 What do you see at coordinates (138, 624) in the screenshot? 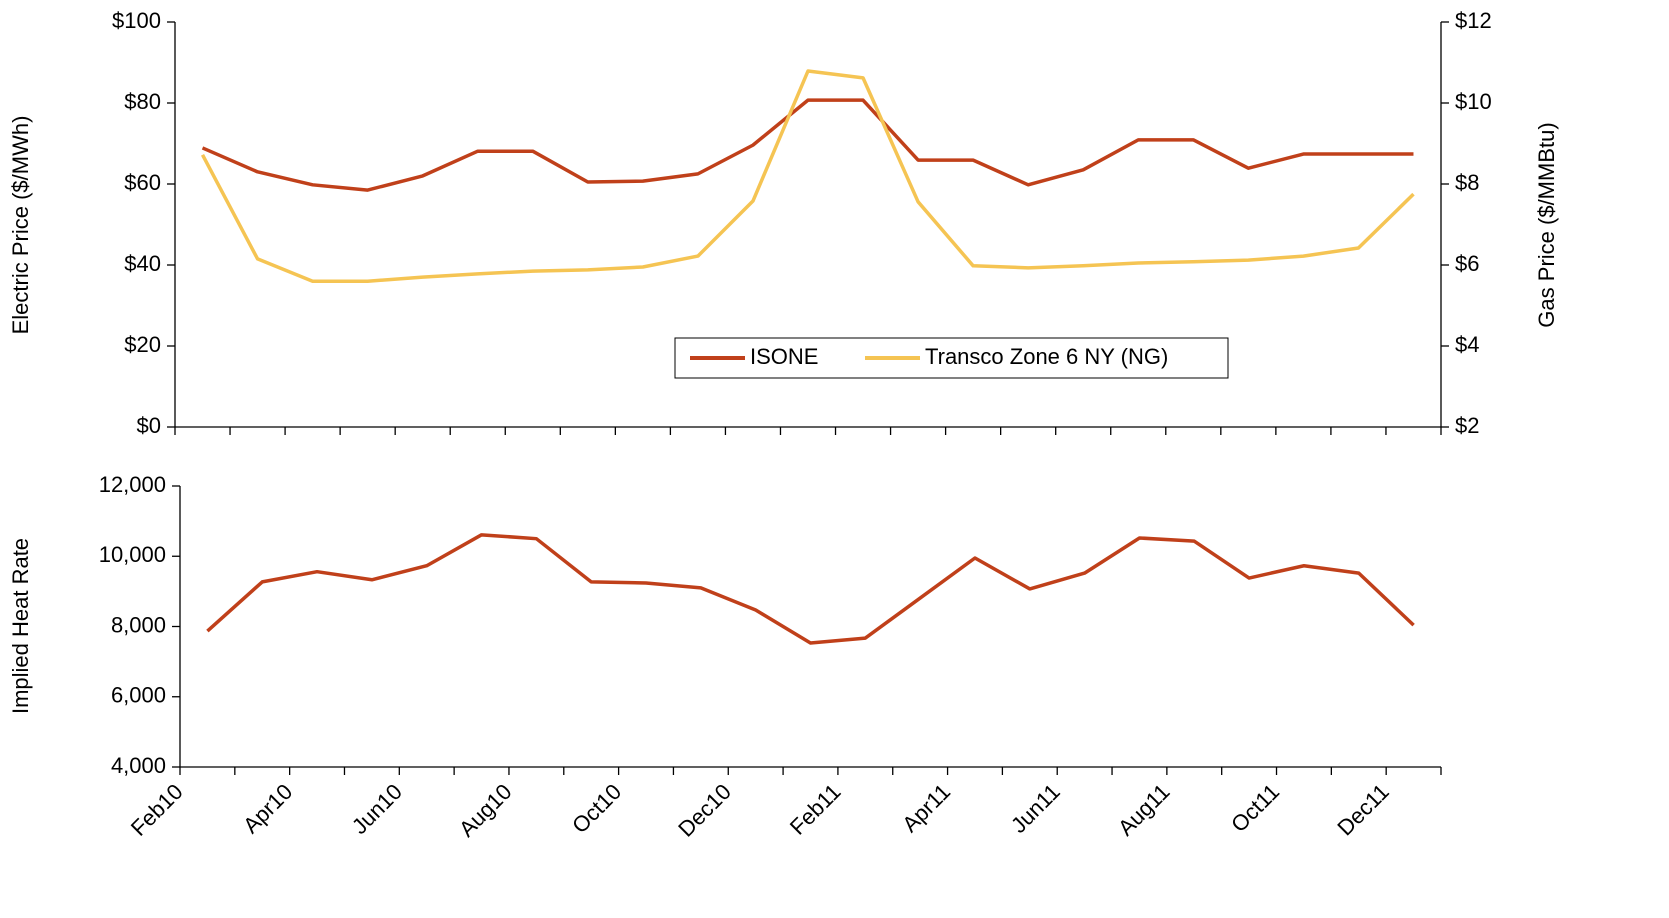
I see `y-tick-label: 8,000` at bounding box center [138, 624].